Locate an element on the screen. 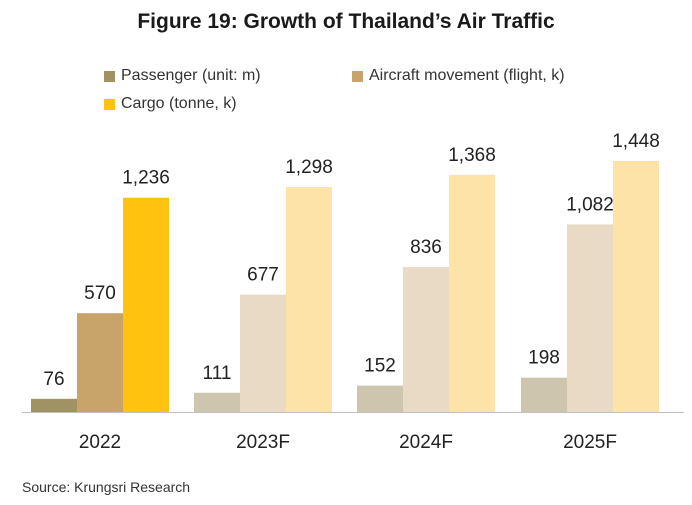 The height and width of the screenshot is (505, 692). bar-passenger-2023f is located at coordinates (217, 402).